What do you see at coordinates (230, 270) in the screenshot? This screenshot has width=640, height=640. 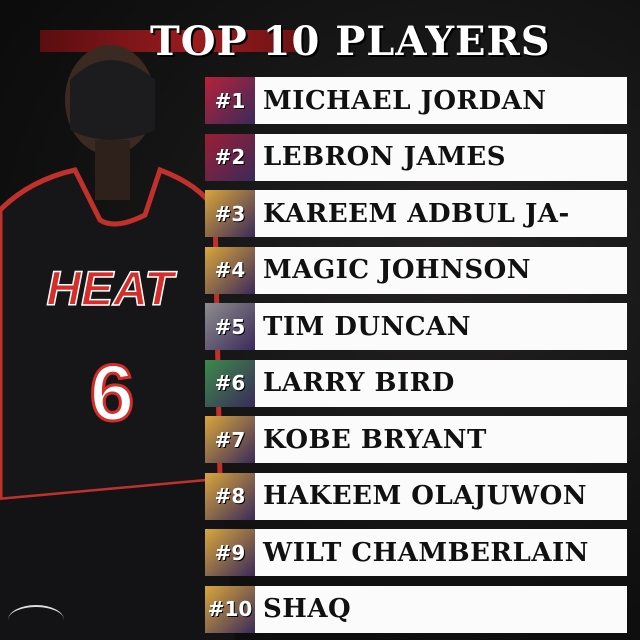 I see `rank-badge: #4` at bounding box center [230, 270].